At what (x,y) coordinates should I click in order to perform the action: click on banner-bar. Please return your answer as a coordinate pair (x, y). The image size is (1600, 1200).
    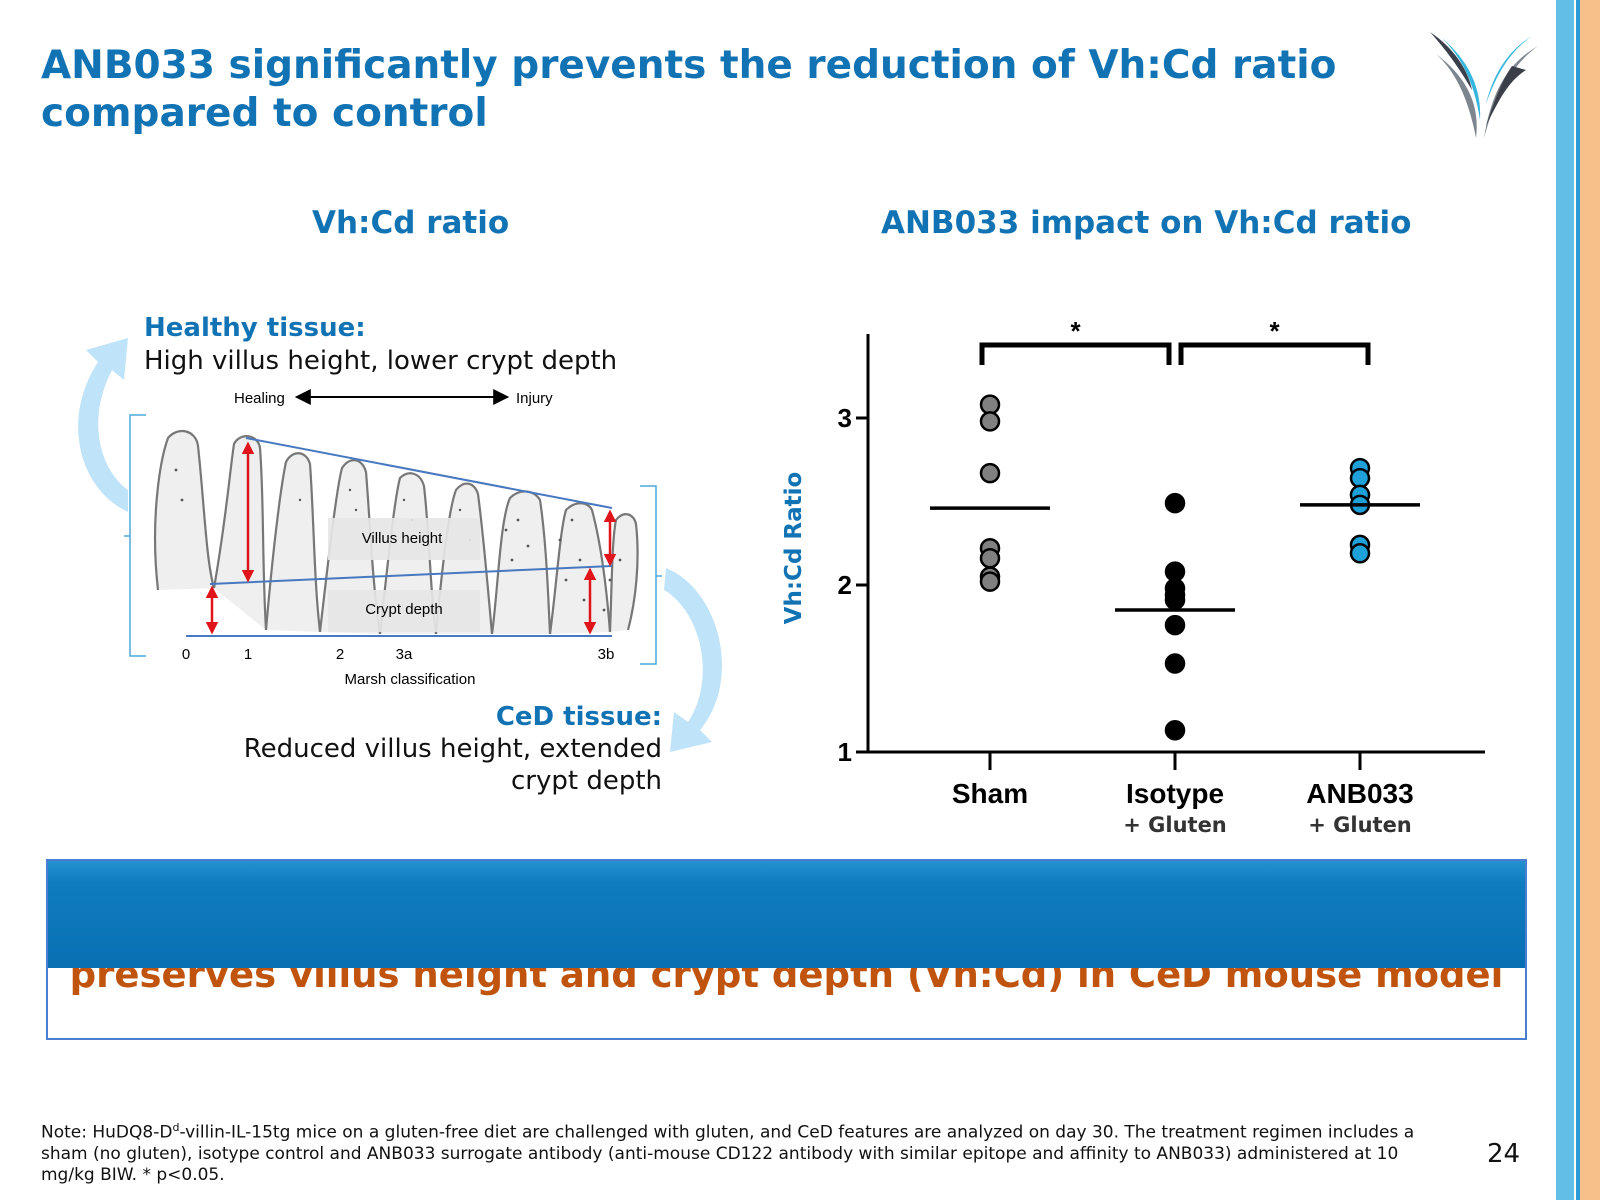
    Looking at the image, I should click on (786, 914).